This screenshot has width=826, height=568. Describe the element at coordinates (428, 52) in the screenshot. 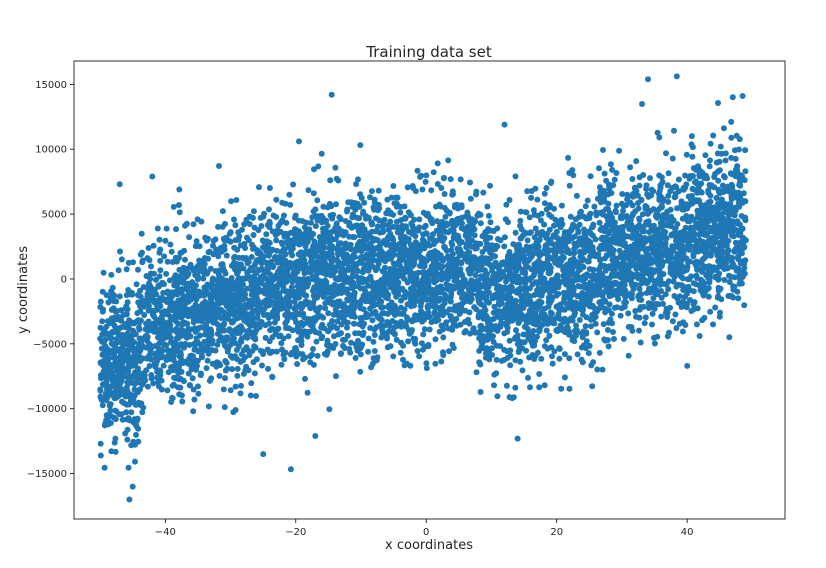

I see `chart-title: Training data set` at that location.